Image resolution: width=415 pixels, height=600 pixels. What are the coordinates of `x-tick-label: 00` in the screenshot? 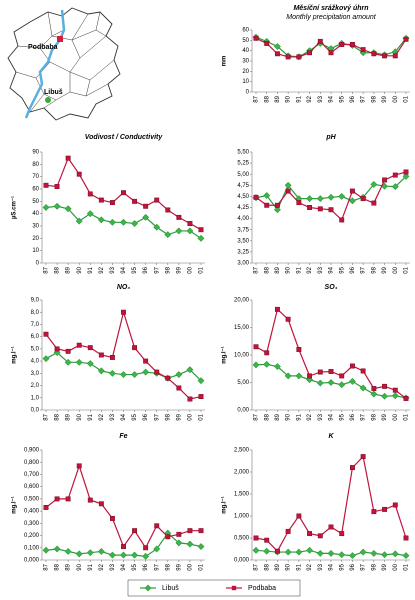 It's located at (191, 416).